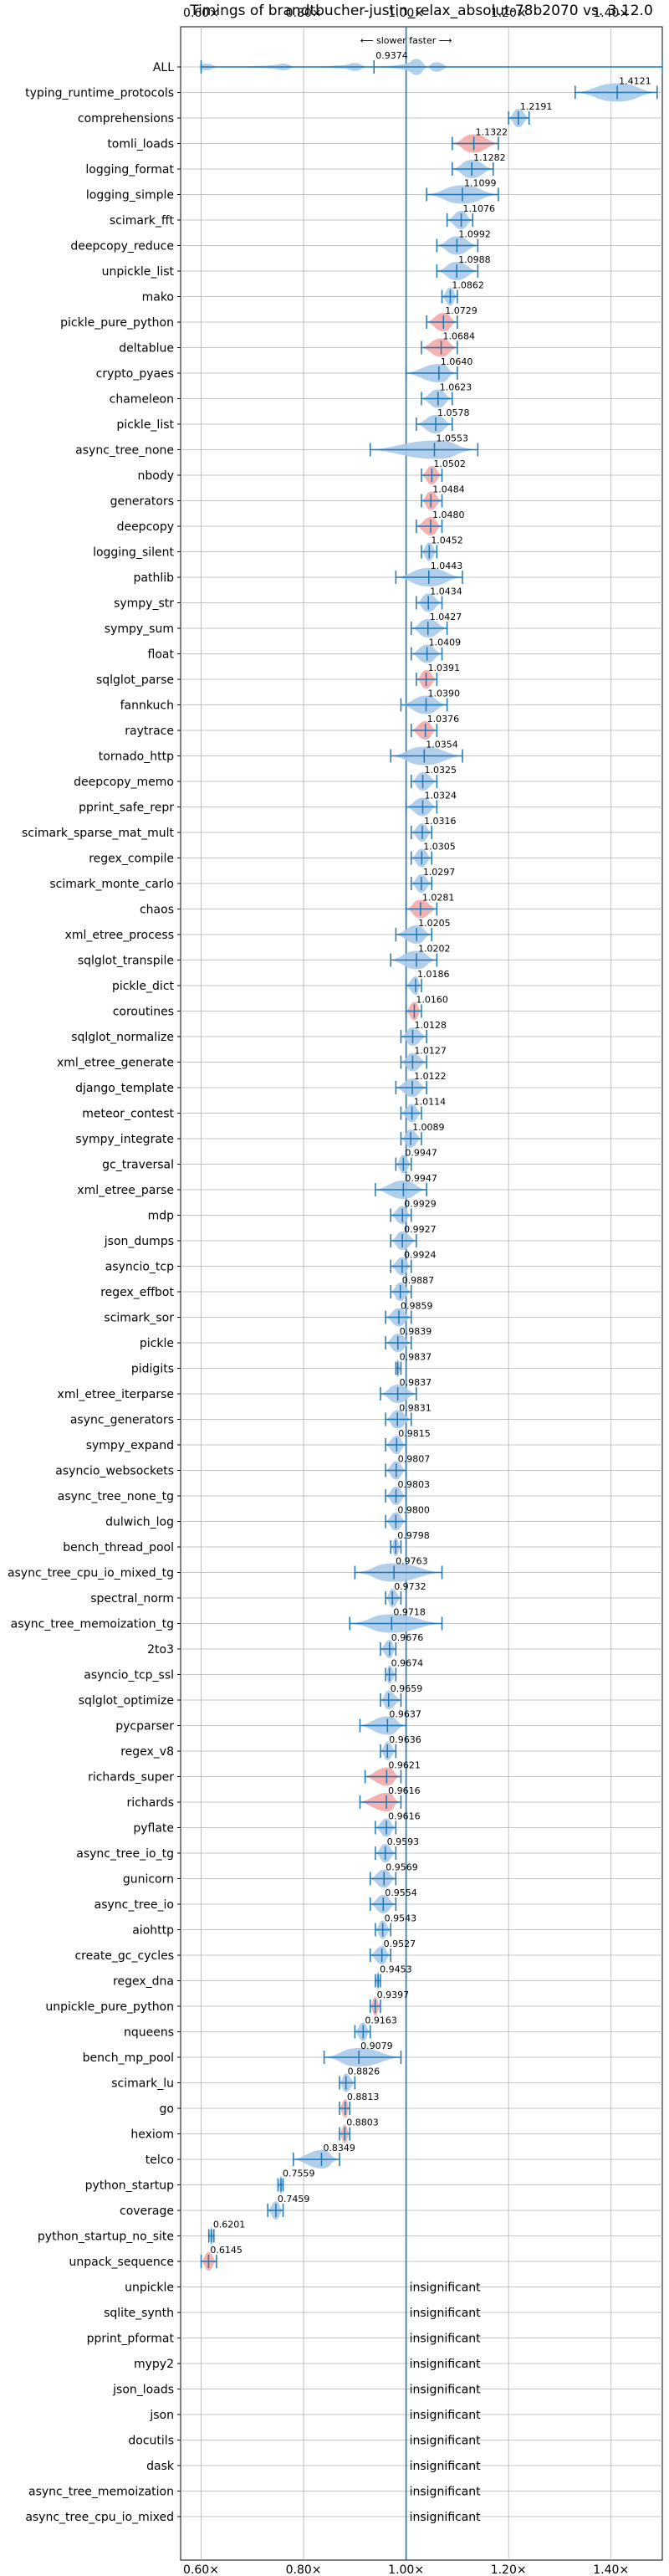 This screenshot has height=2576, width=669. What do you see at coordinates (490, 157) in the screenshot?
I see `value-label: 1.1282` at bounding box center [490, 157].